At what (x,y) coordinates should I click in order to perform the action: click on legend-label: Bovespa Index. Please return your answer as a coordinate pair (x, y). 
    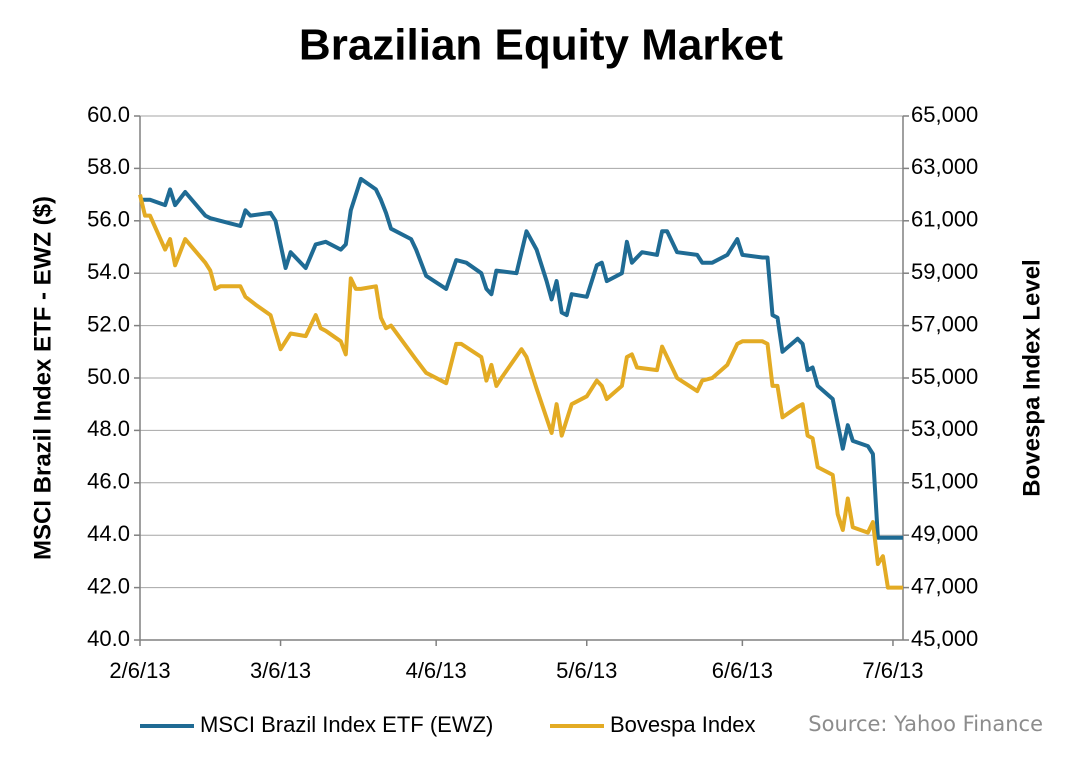
    Looking at the image, I should click on (683, 724).